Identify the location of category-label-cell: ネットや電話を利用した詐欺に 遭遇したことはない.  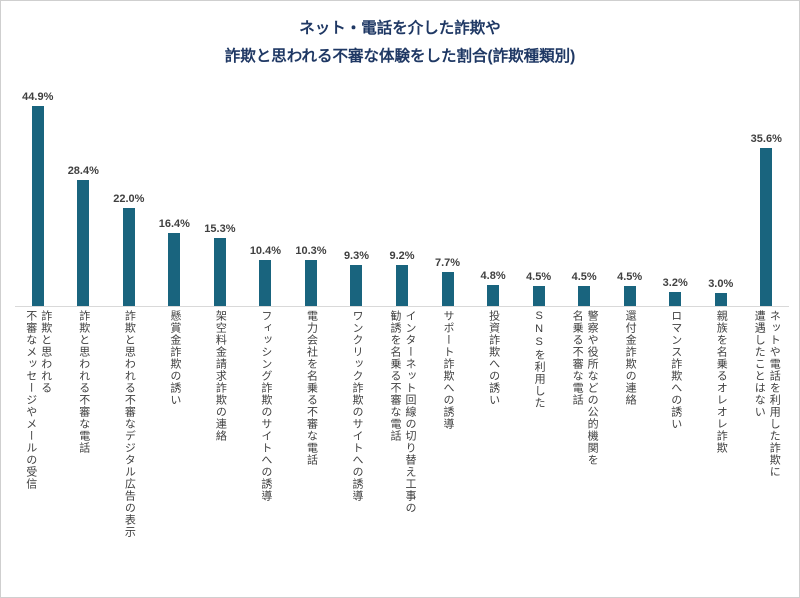
(767, 394).